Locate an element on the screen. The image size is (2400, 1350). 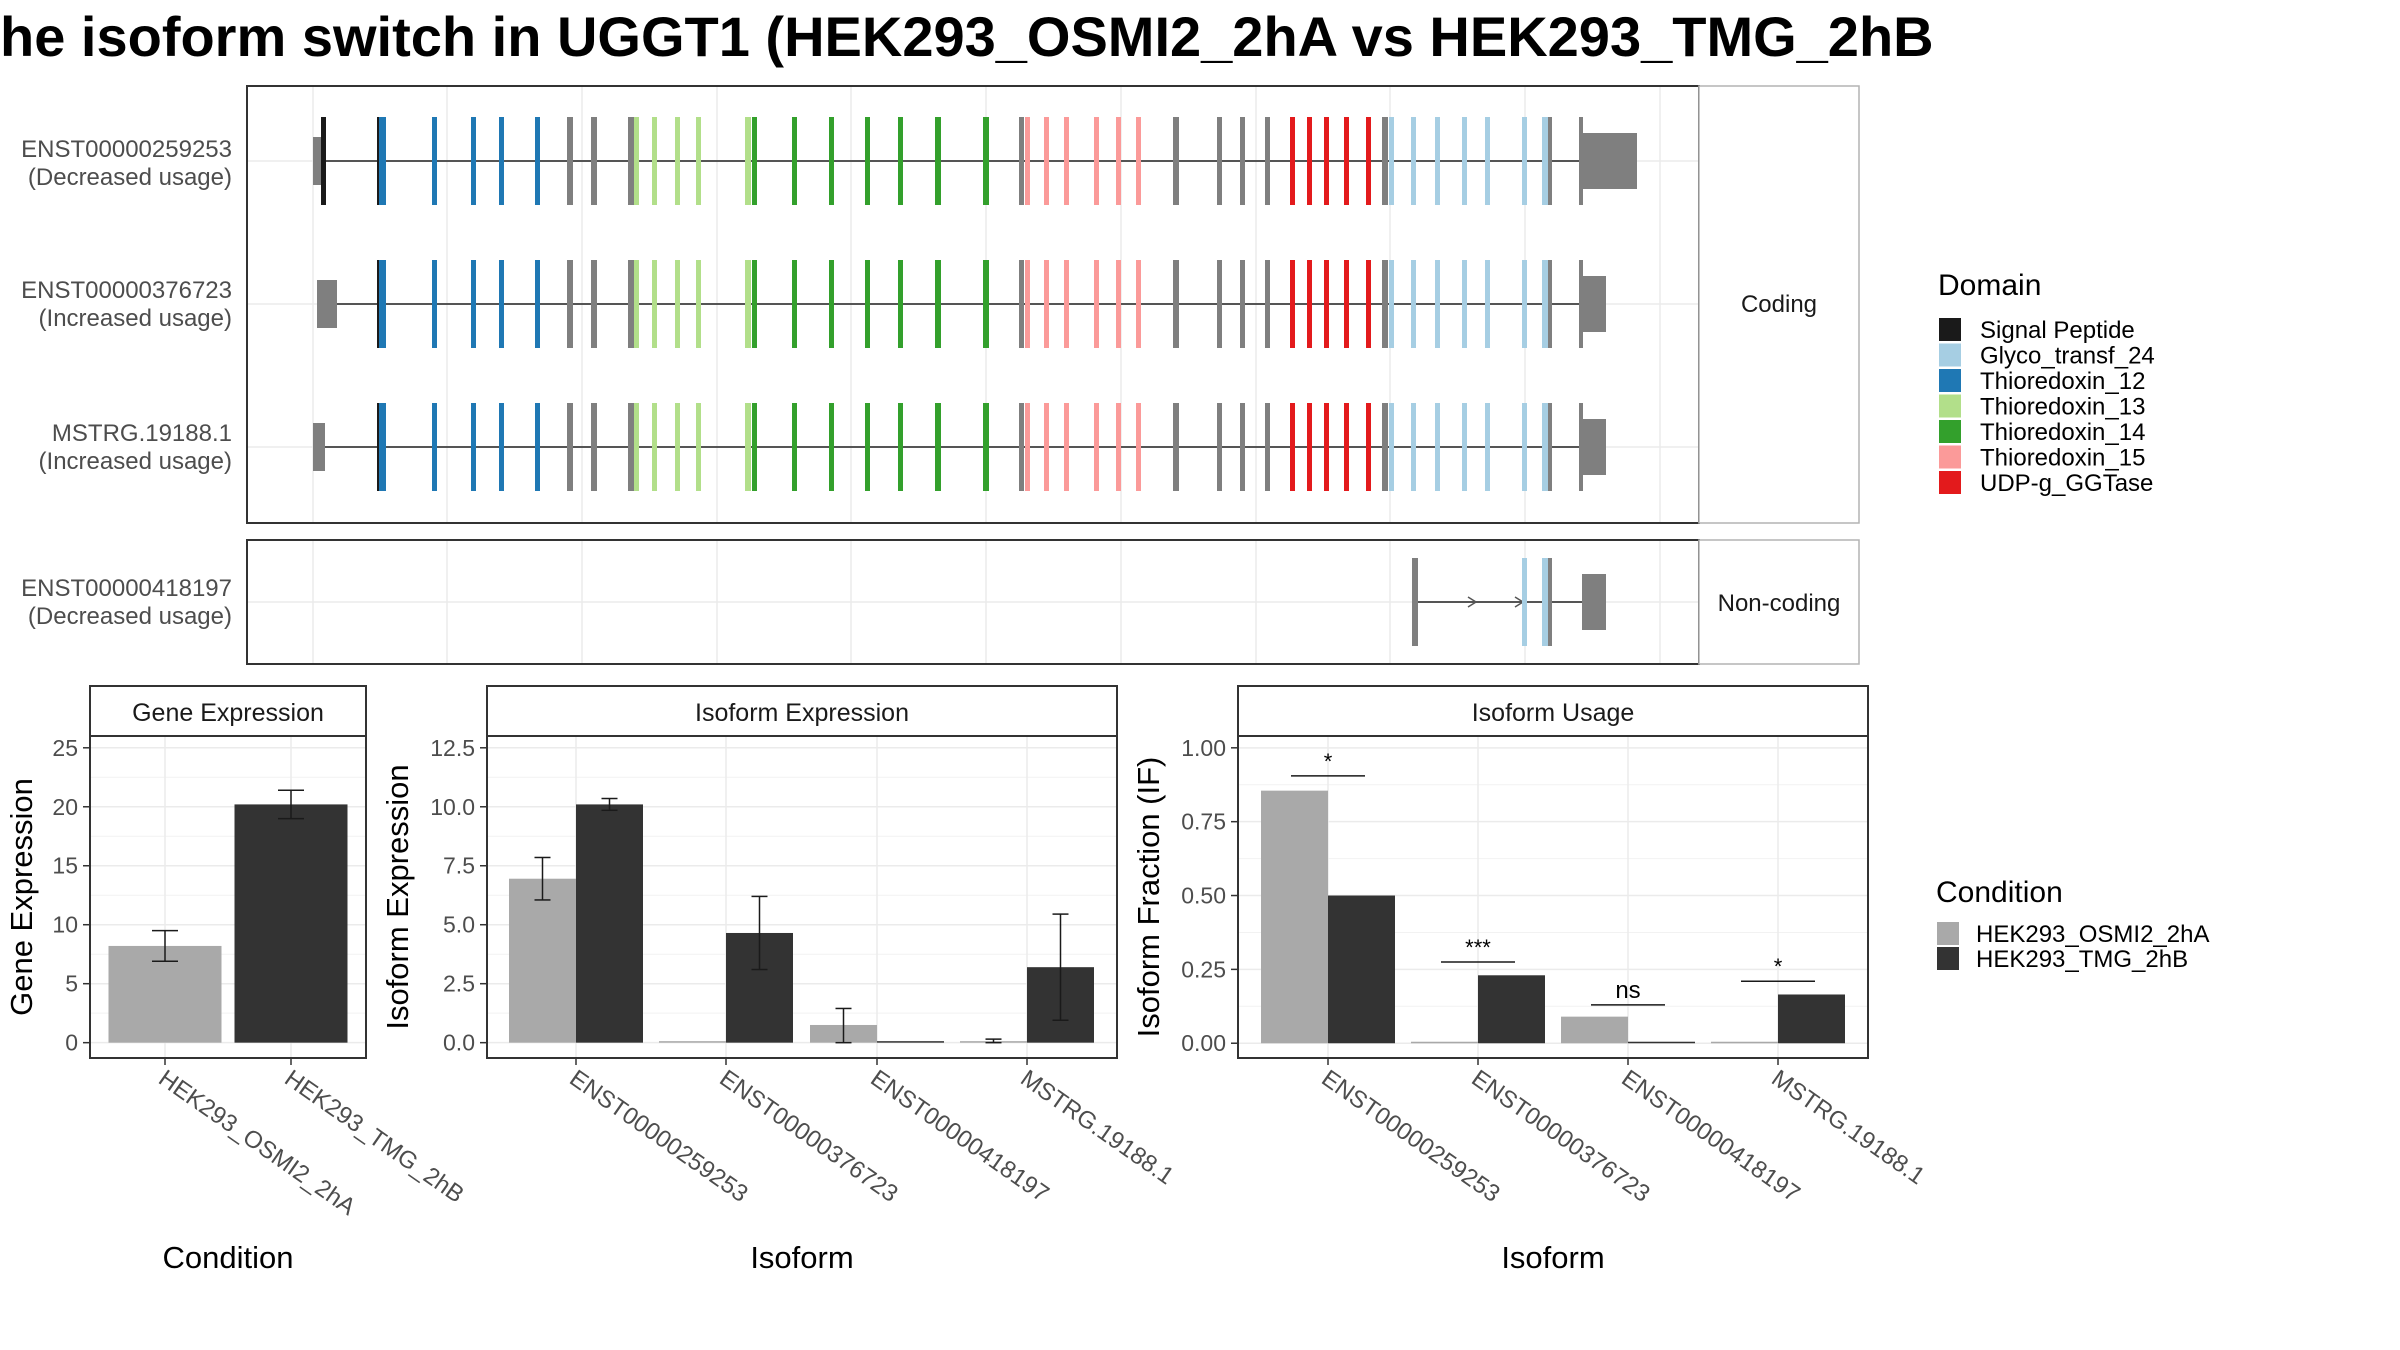
noncoding-strip-label: Non-coding is located at coordinates (1779, 603).